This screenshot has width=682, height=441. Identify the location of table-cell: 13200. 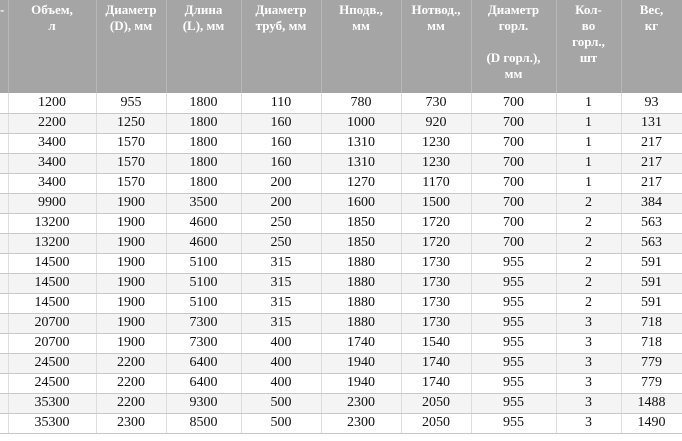
(52, 223).